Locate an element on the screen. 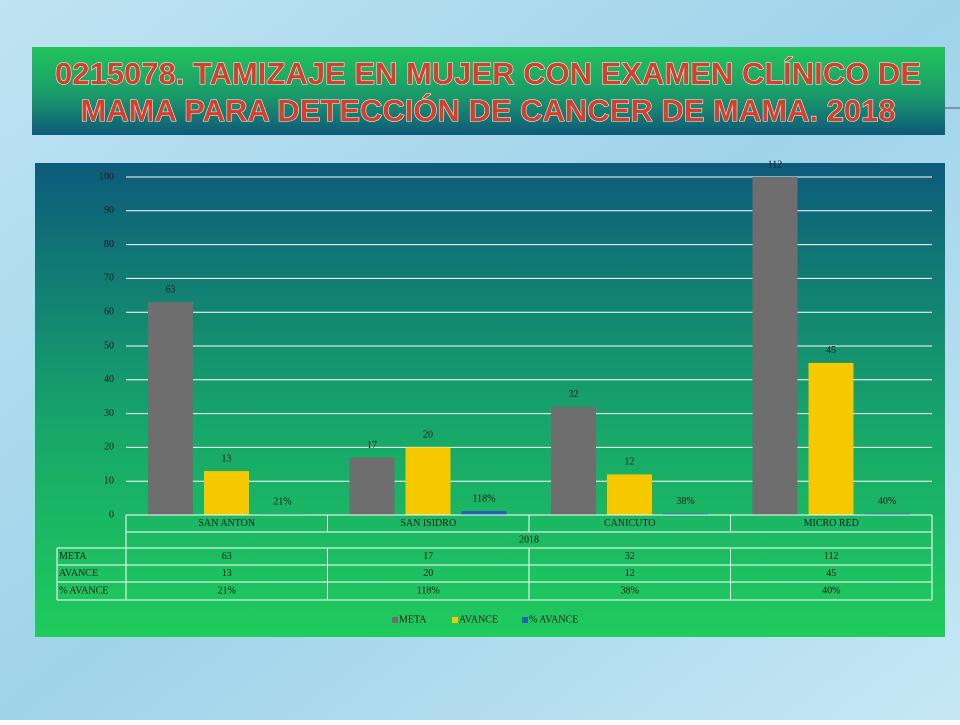 This screenshot has height=725, width=960. title-box is located at coordinates (488, 91).